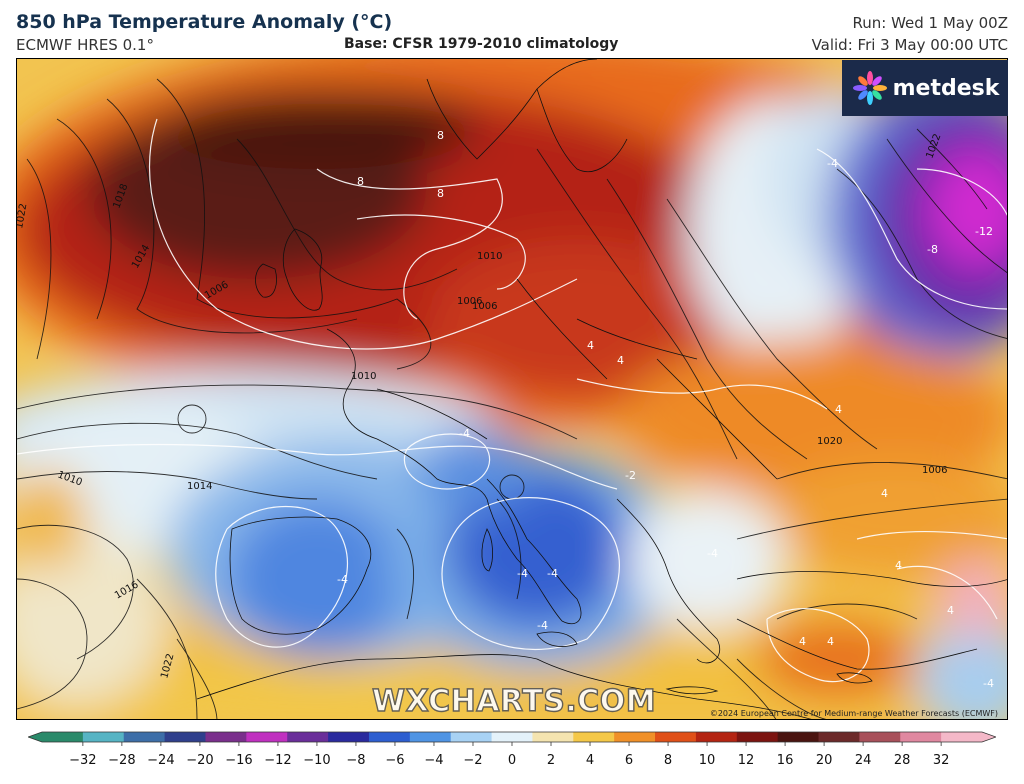  I want to click on colorbar-outline, so click(512, 737).